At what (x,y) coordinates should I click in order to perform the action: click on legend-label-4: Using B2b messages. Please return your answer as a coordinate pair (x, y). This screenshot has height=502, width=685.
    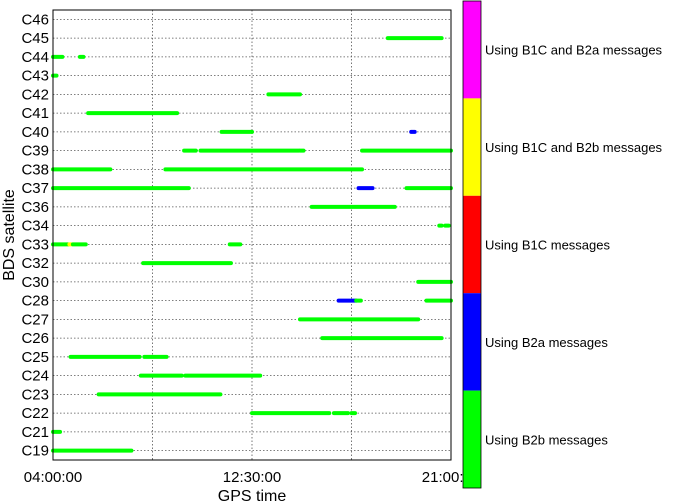
    Looking at the image, I should click on (546, 439).